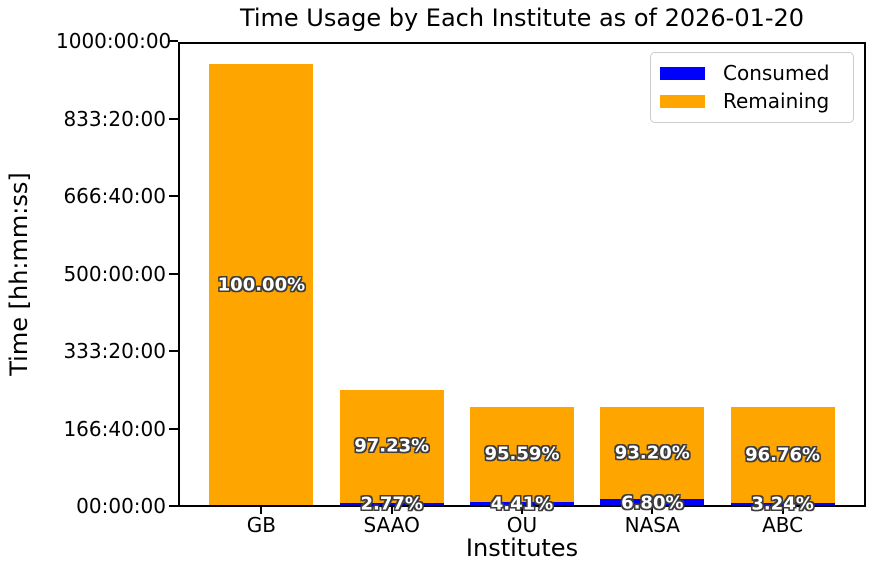 The width and height of the screenshot is (875, 574). What do you see at coordinates (865, 274) in the screenshot?
I see `plot-border-right` at bounding box center [865, 274].